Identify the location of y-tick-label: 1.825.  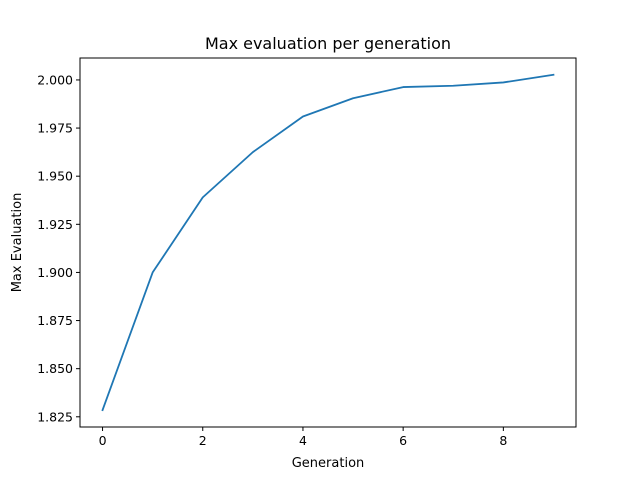
(55, 416).